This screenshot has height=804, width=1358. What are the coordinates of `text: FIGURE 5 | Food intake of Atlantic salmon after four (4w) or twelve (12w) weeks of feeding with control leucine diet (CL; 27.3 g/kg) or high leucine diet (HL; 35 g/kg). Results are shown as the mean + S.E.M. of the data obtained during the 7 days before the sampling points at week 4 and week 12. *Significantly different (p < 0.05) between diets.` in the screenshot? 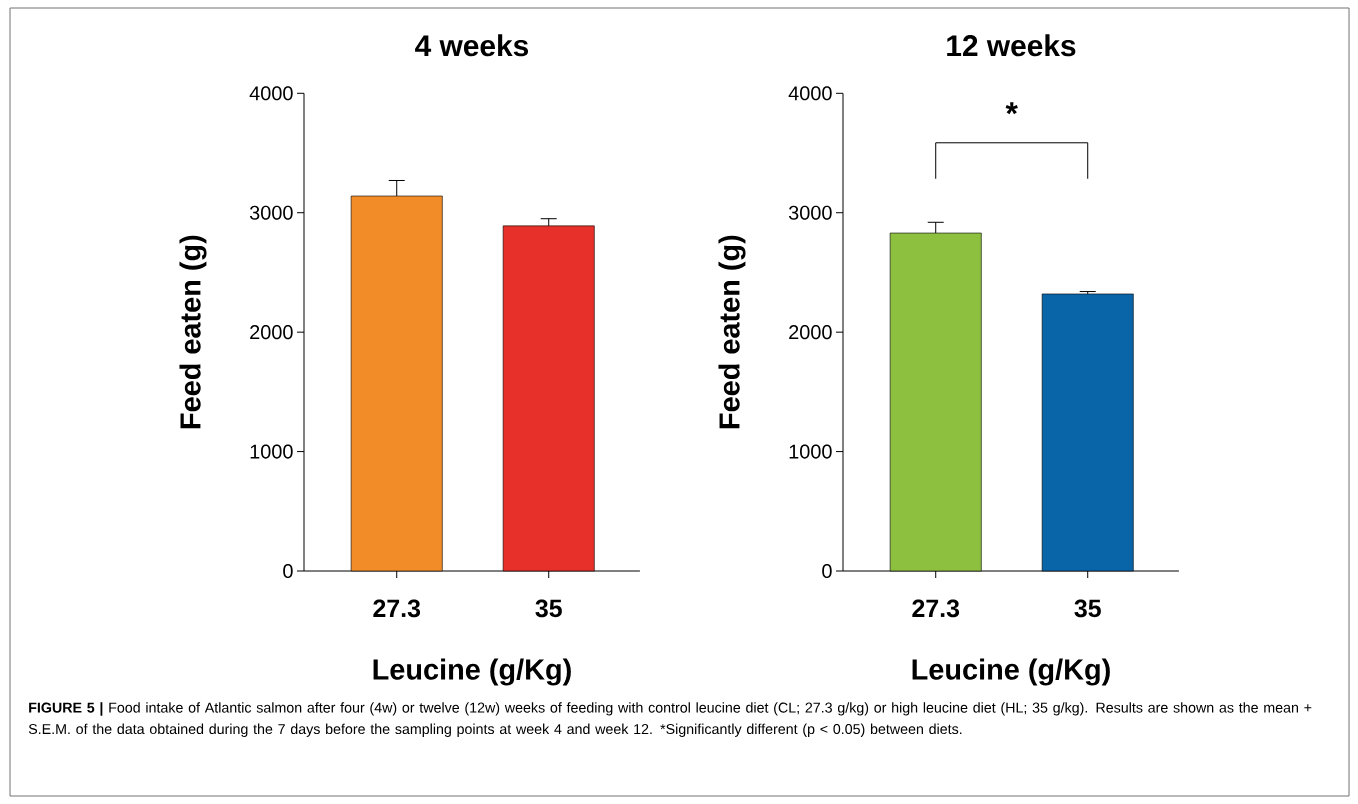 It's located at (670, 719).